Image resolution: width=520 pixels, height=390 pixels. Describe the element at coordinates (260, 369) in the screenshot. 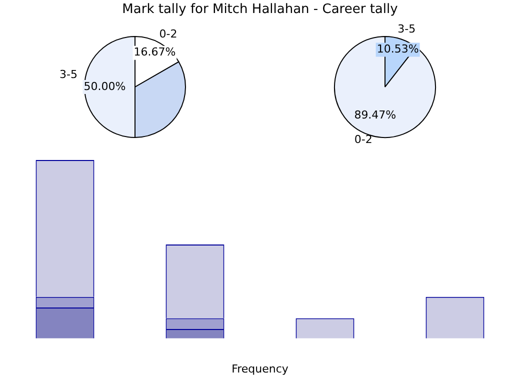

I see `x-axis-title: Frequency` at that location.